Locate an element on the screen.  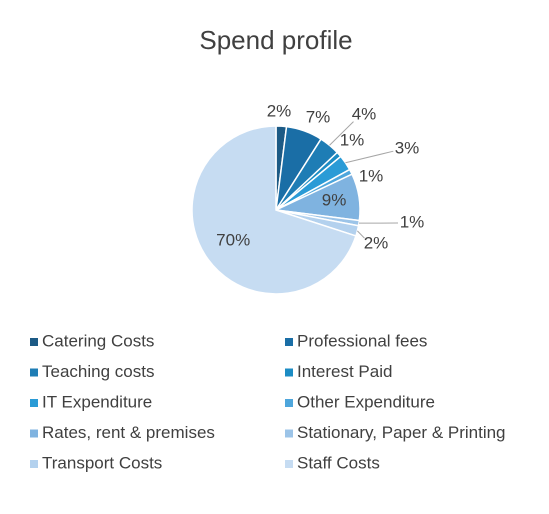
legend-label: Other Expenditure is located at coordinates (366, 401).